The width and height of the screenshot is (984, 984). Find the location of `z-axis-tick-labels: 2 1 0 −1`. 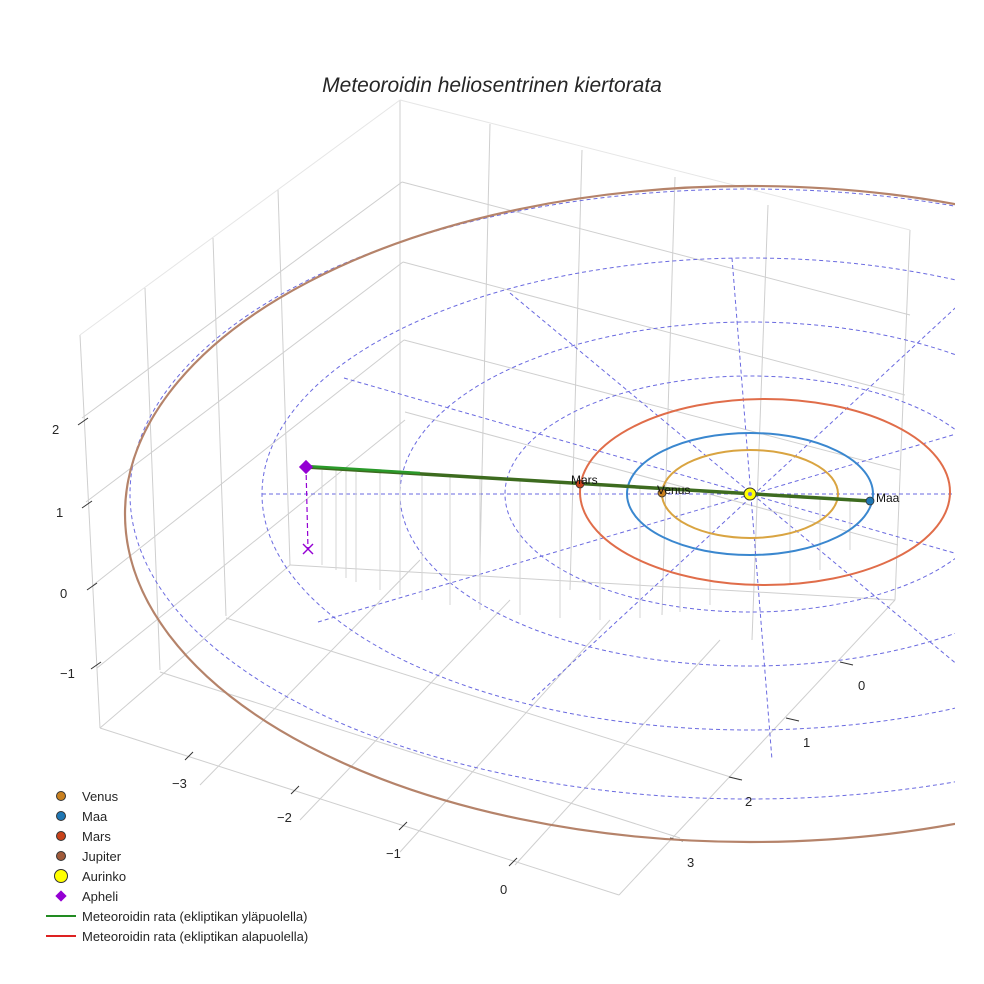

z-axis-tick-labels: 2 1 0 −1 is located at coordinates (63, 551).